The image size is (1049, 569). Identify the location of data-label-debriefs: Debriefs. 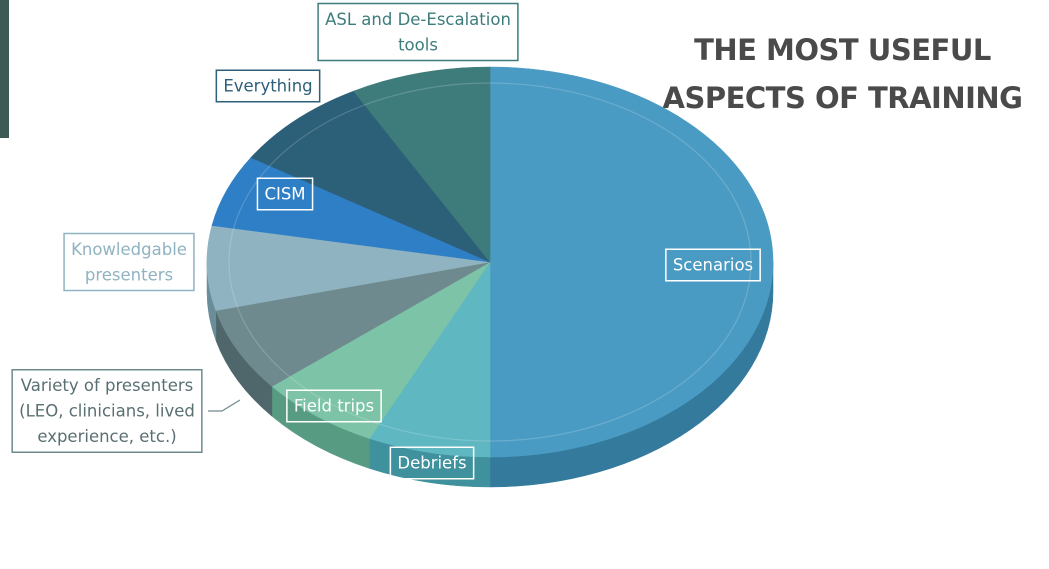
(432, 463).